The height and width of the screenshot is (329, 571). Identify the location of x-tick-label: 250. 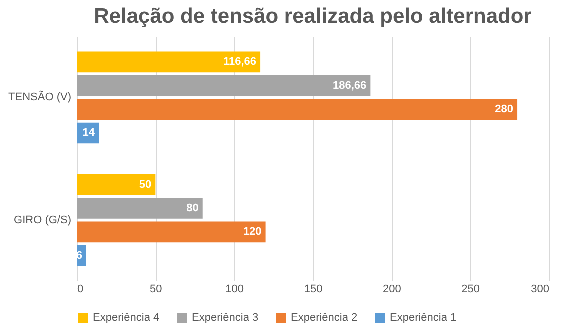
(471, 290).